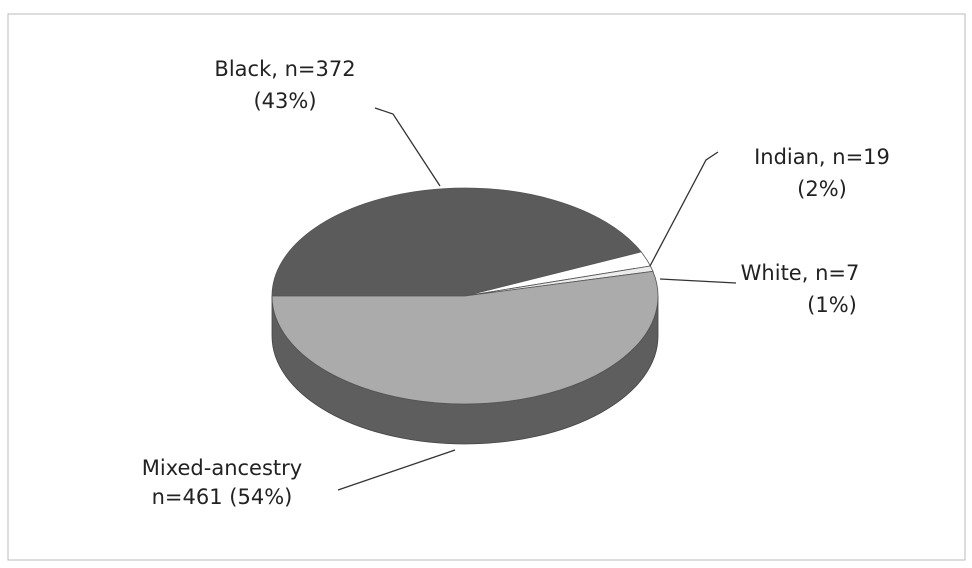 The width and height of the screenshot is (972, 568). What do you see at coordinates (832, 305) in the screenshot?
I see `data-label: (1%)` at bounding box center [832, 305].